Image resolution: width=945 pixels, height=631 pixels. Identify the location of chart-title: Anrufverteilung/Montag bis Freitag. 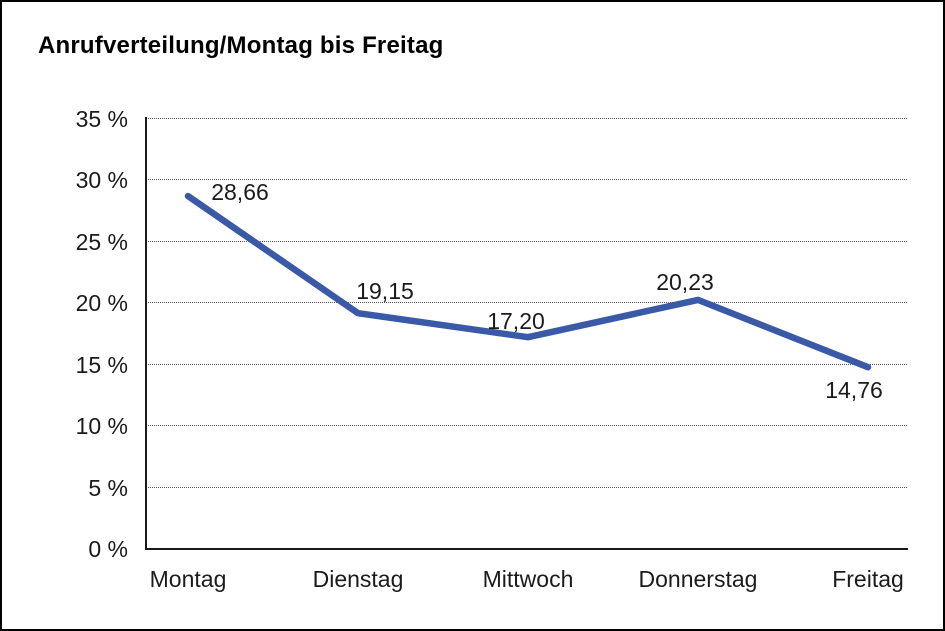
(241, 45).